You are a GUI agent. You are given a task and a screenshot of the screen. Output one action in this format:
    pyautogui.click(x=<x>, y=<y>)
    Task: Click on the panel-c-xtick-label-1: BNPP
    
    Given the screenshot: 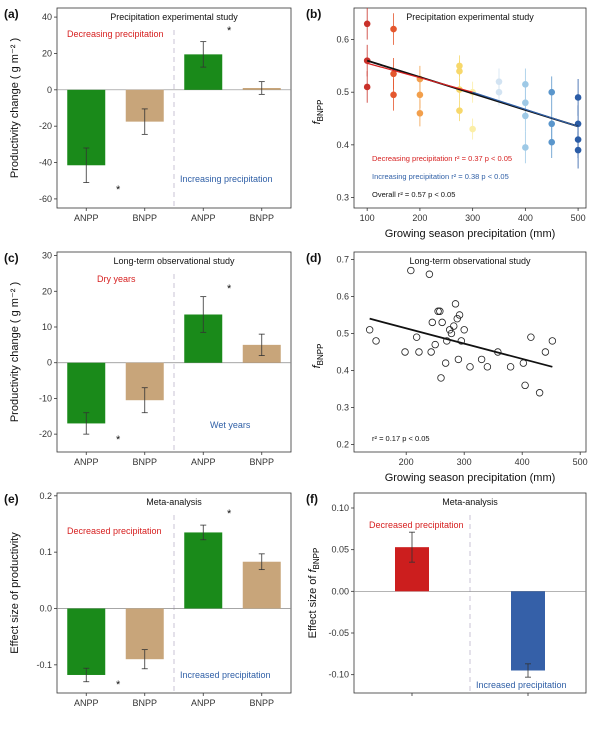 What is the action you would take?
    pyautogui.click(x=144, y=462)
    